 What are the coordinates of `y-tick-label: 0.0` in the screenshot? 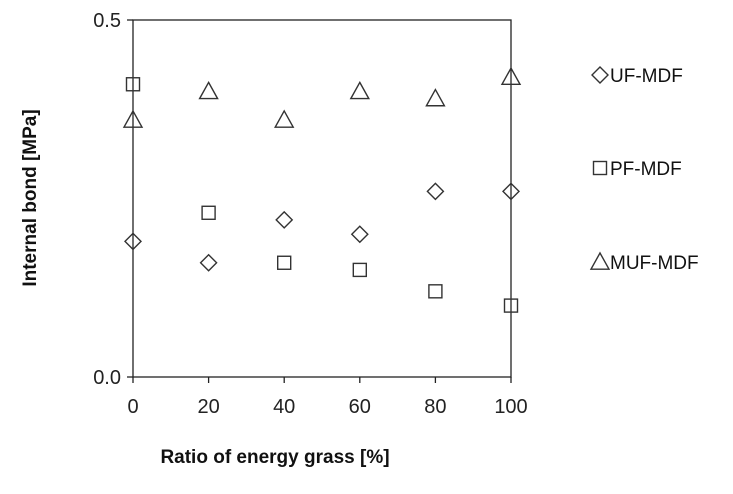 It's located at (107, 378).